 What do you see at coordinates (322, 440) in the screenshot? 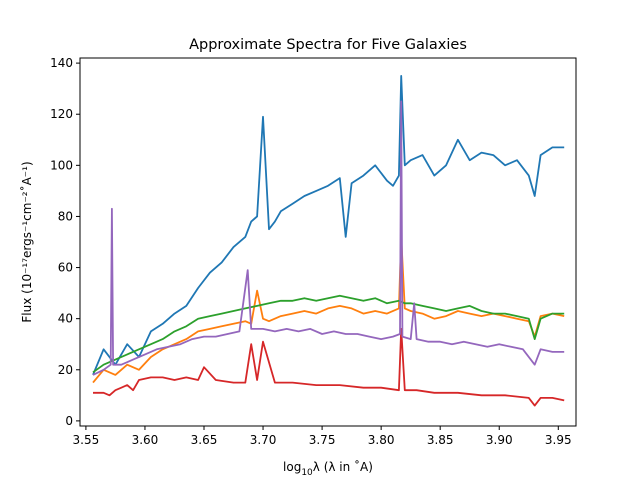
I see `x-tick-label: 3.75` at bounding box center [322, 440].